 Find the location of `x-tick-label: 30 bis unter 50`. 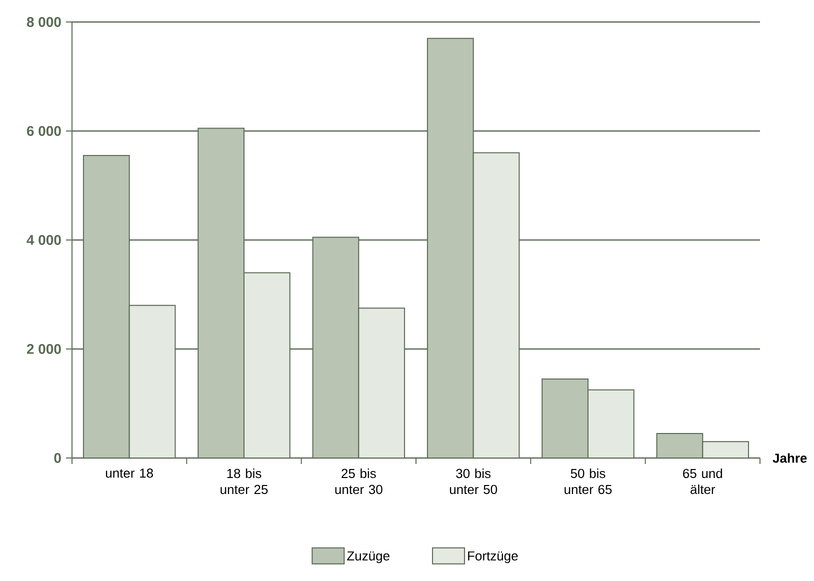

x-tick-label: 30 bis unter 50 is located at coordinates (474, 481).